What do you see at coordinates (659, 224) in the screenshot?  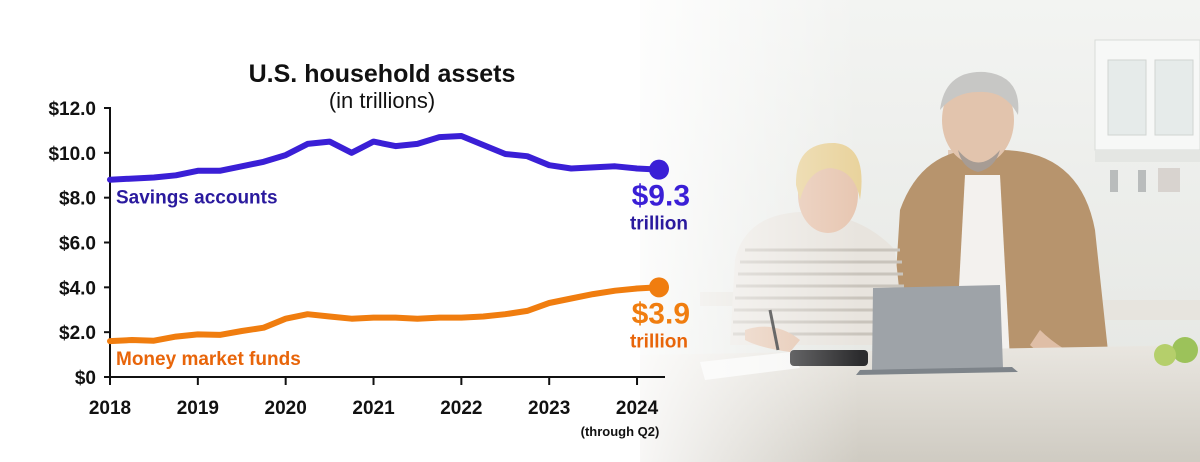 I see `series-end-unit-0: trillion` at bounding box center [659, 224].